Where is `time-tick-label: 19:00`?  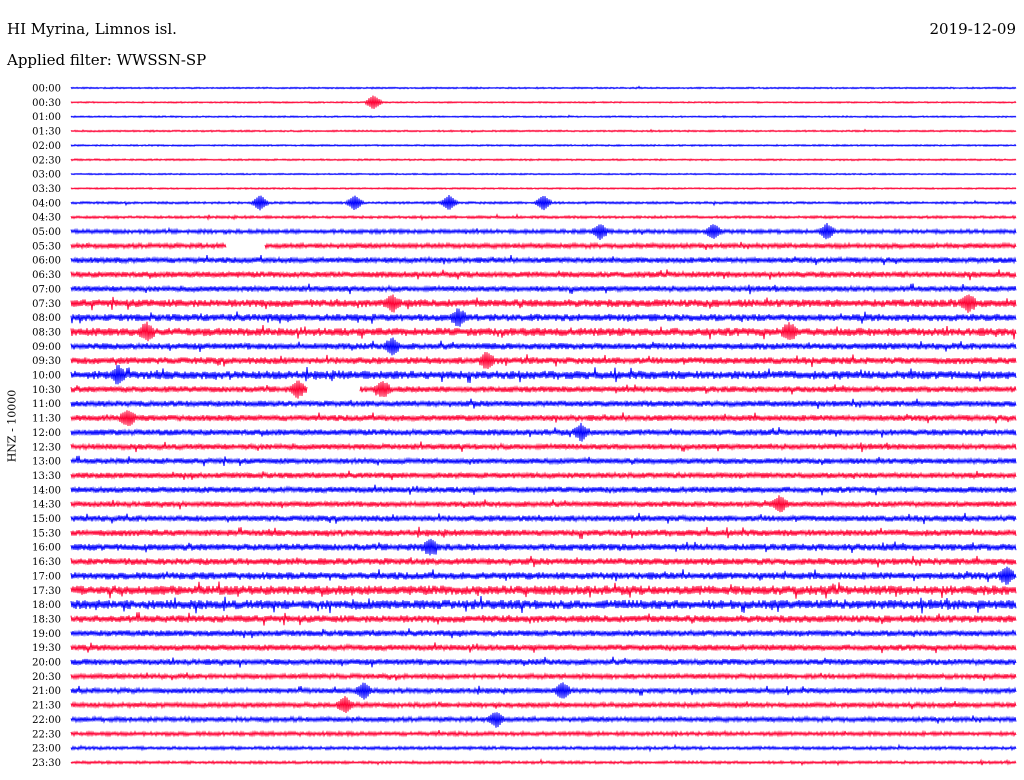
time-tick-label: 19:00 is located at coordinates (46, 634).